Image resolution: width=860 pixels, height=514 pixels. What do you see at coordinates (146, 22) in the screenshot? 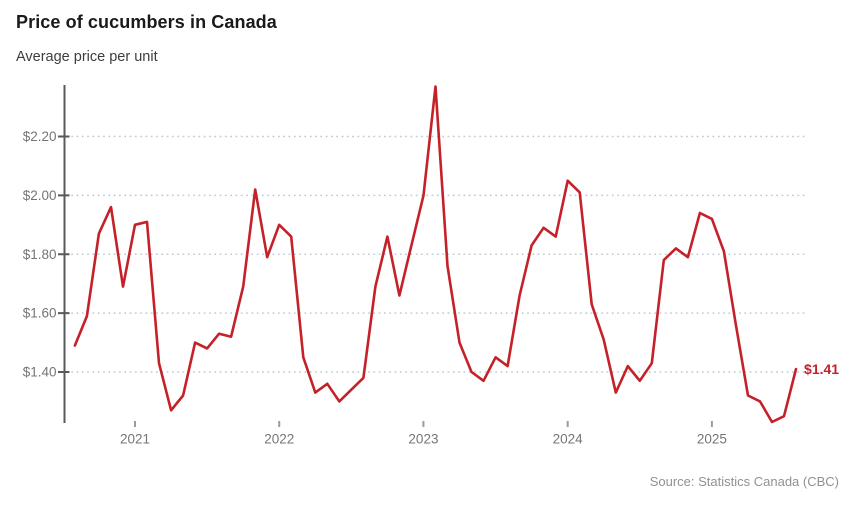
I see `chart-title: Price of cucumbers in Canada` at bounding box center [146, 22].